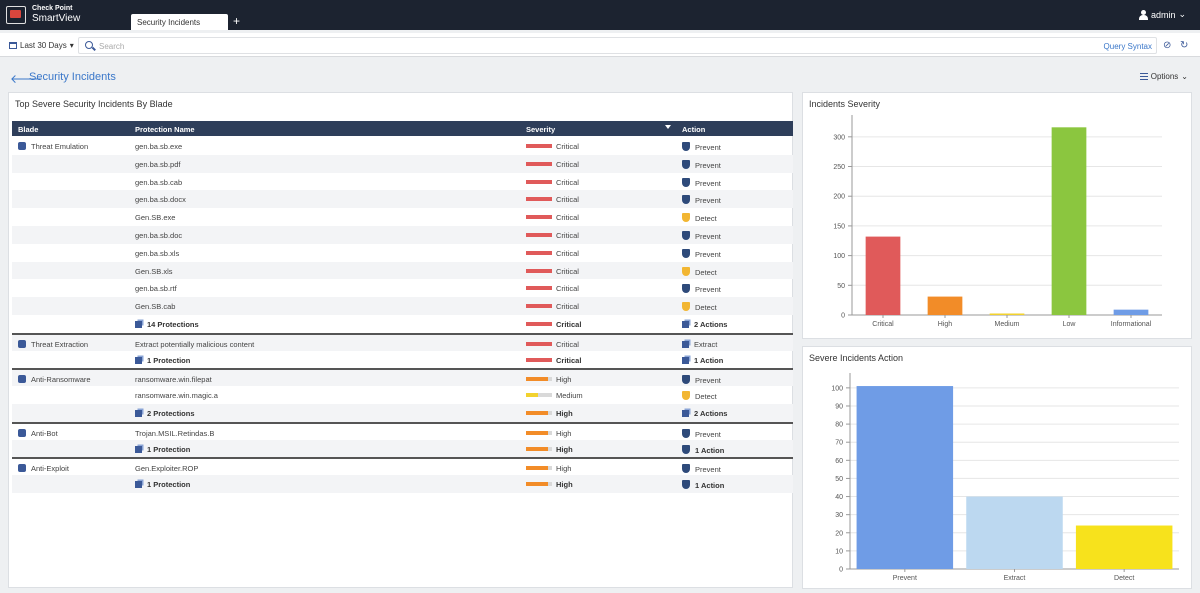 This screenshot has height=593, width=1200. What do you see at coordinates (685, 413) in the screenshot?
I see `actions-group-icon` at bounding box center [685, 413].